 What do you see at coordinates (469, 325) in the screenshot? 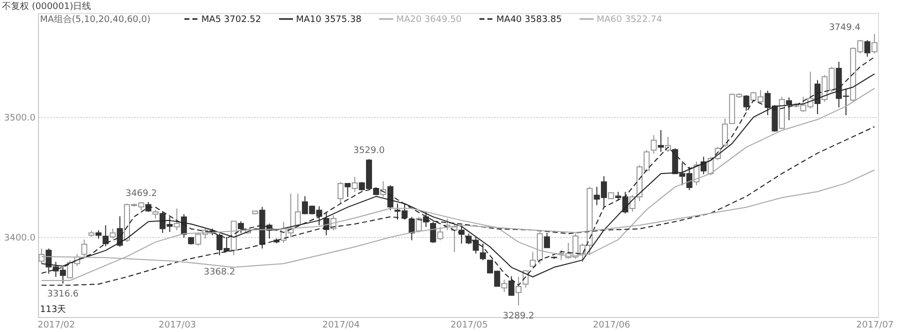
I see `x-tick-label: 2017/05` at bounding box center [469, 325].